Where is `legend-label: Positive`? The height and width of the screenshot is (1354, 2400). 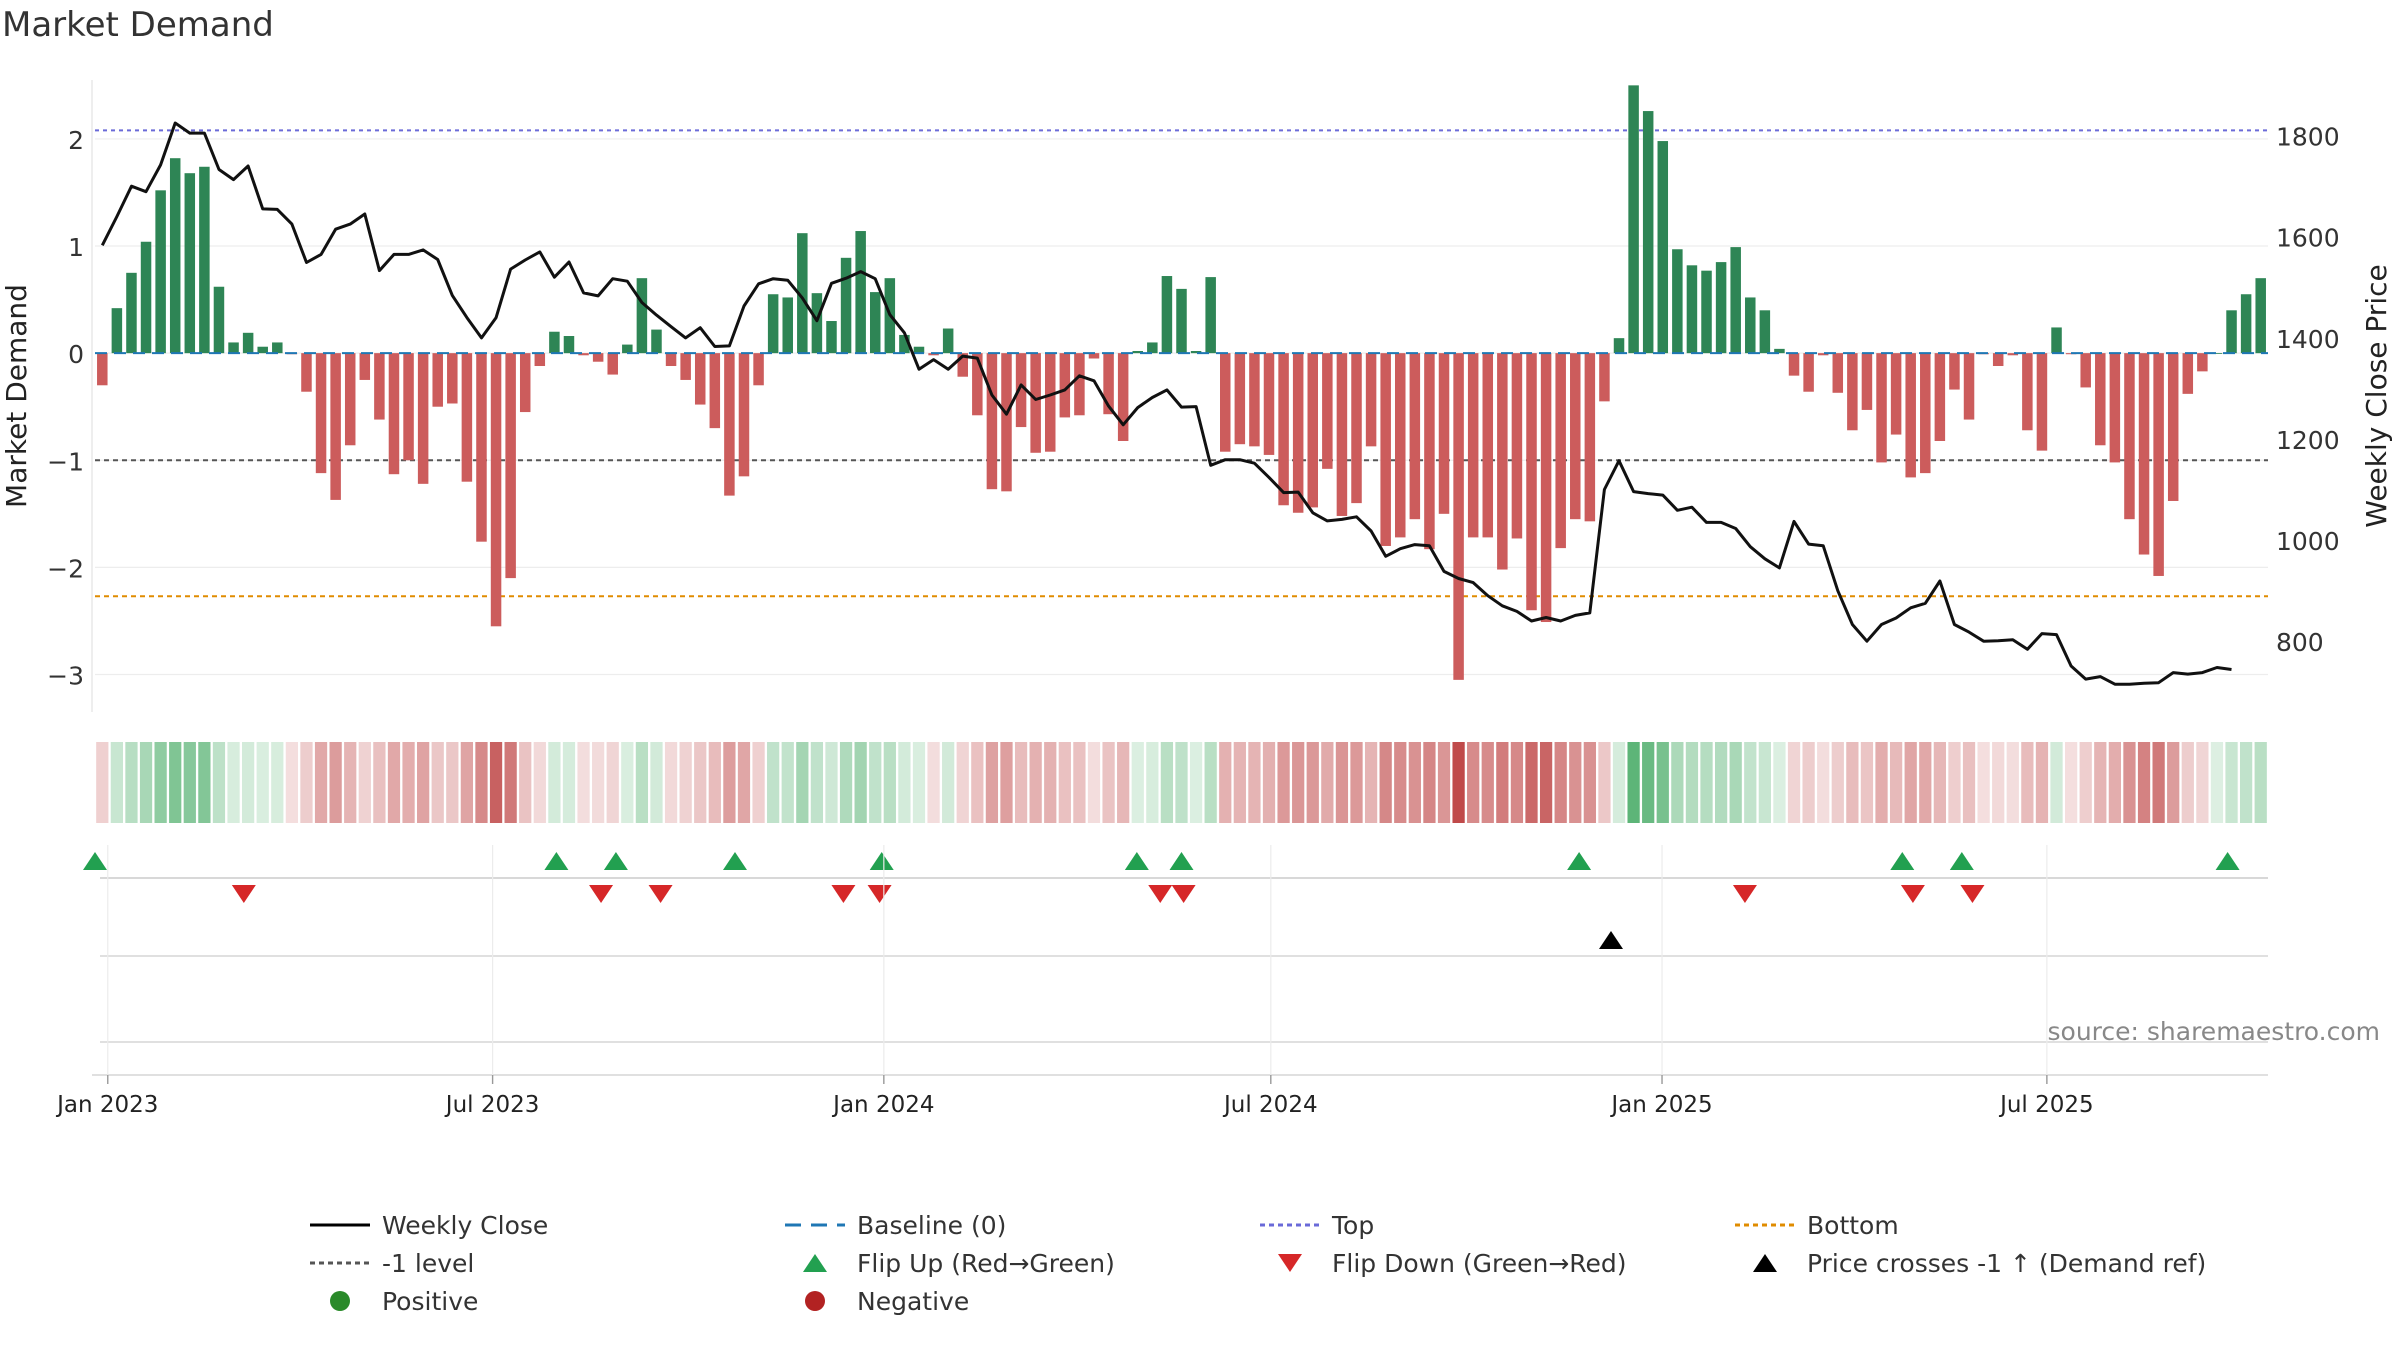 legend-label: Positive is located at coordinates (430, 1301).